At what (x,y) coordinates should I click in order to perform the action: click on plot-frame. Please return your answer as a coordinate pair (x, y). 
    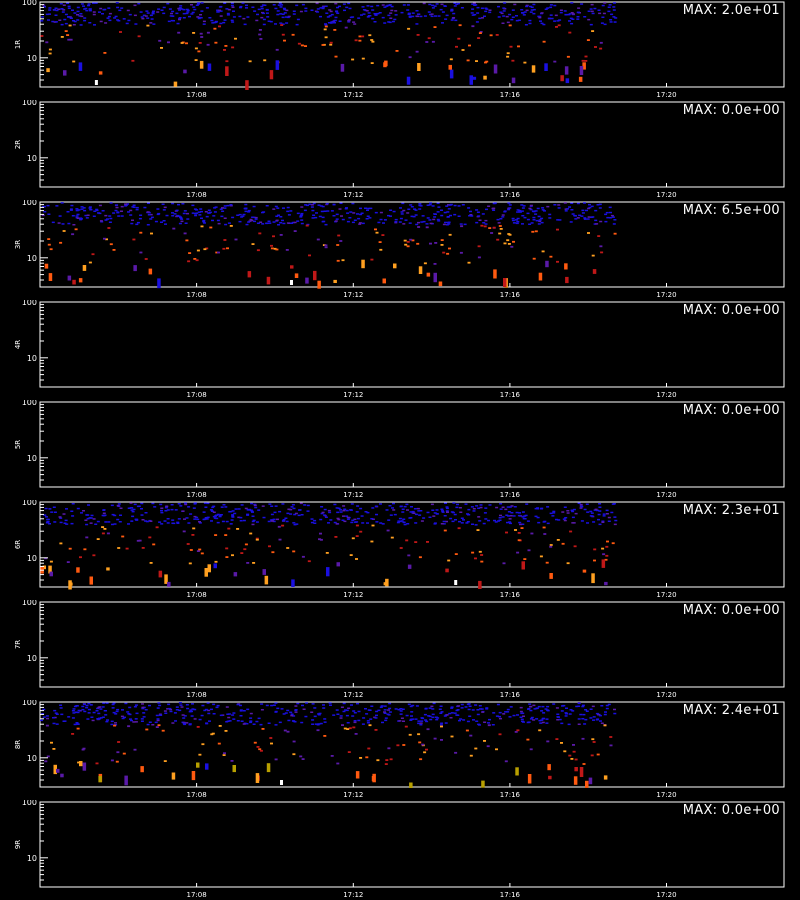
    Looking at the image, I should click on (412, 744).